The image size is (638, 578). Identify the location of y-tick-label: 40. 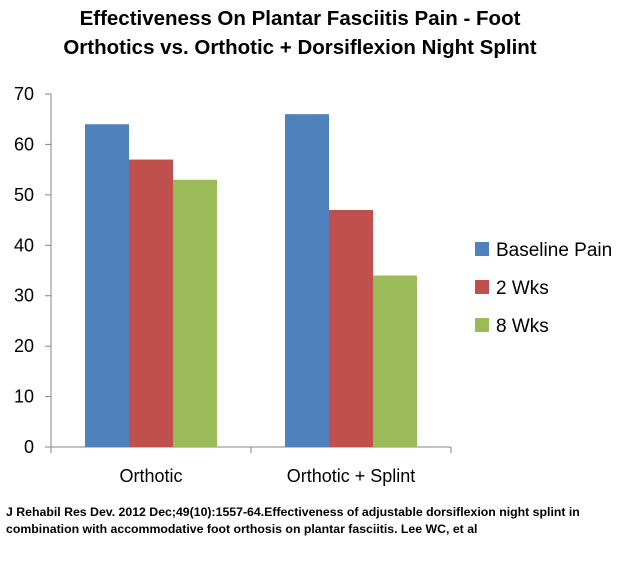
(24, 245).